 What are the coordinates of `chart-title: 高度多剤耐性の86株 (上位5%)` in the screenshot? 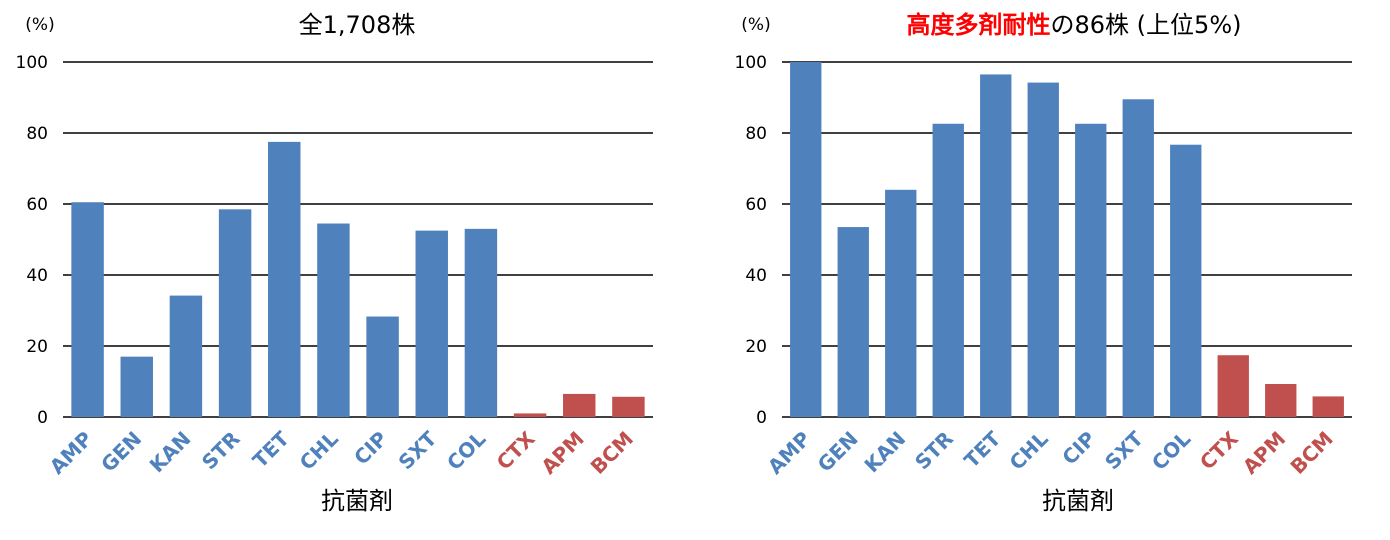 It's located at (1074, 25).